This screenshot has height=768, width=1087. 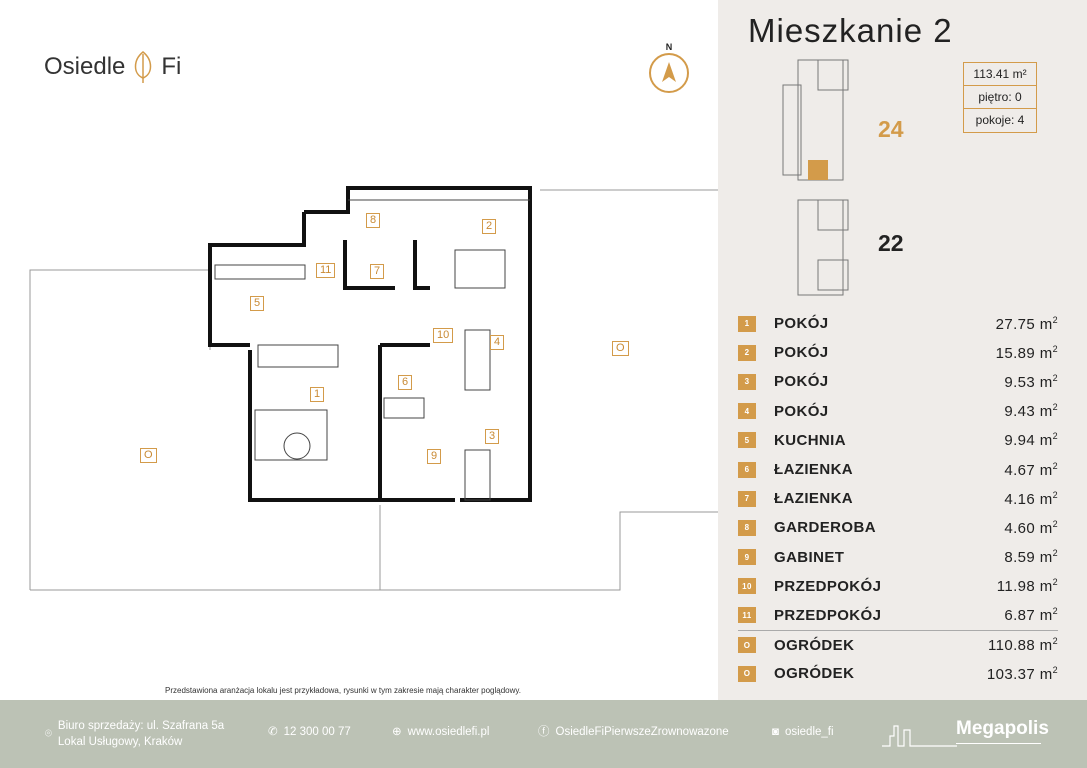 What do you see at coordinates (898, 469) in the screenshot?
I see `room-row: 6 ŁAZIENKA 4.67 m2` at bounding box center [898, 469].